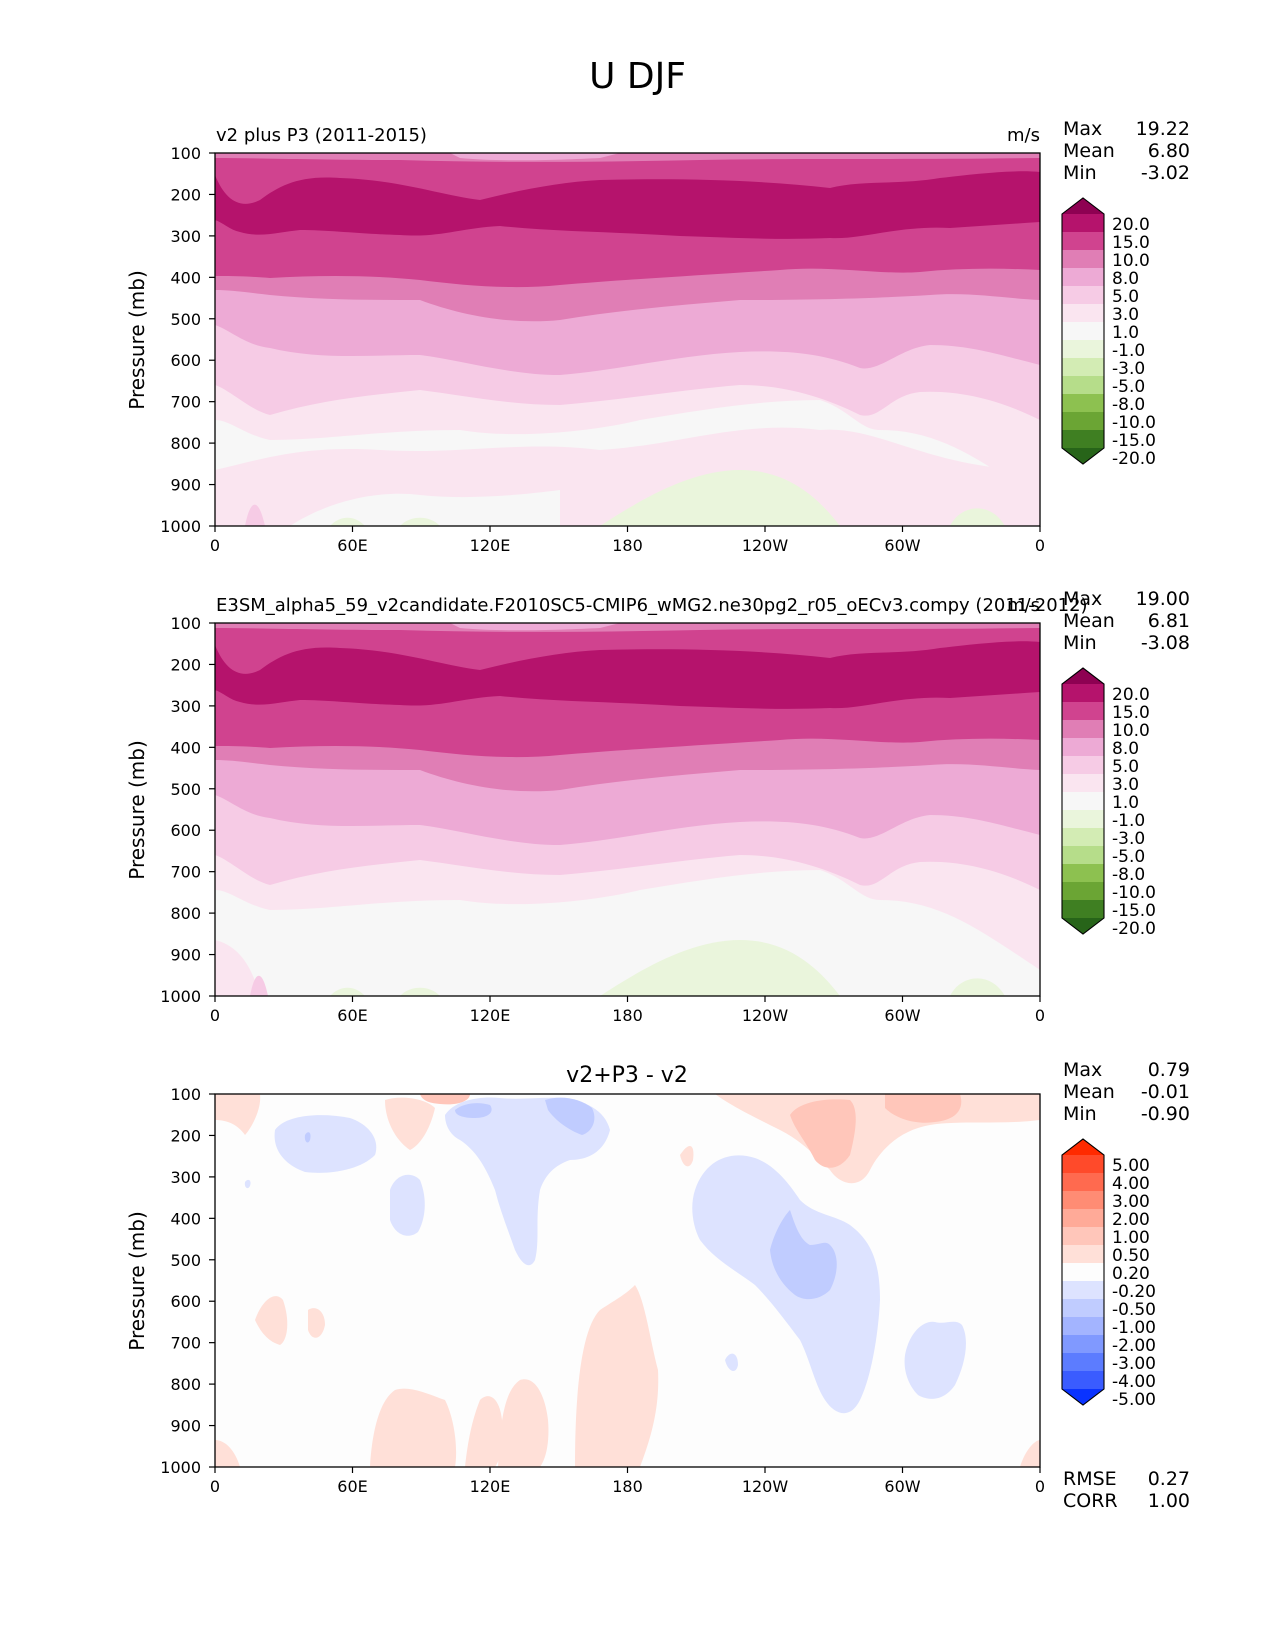 The height and width of the screenshot is (1650, 1275). Describe the element at coordinates (1131, 225) in the screenshot. I see `colorbar-level-label: 20.0` at that location.